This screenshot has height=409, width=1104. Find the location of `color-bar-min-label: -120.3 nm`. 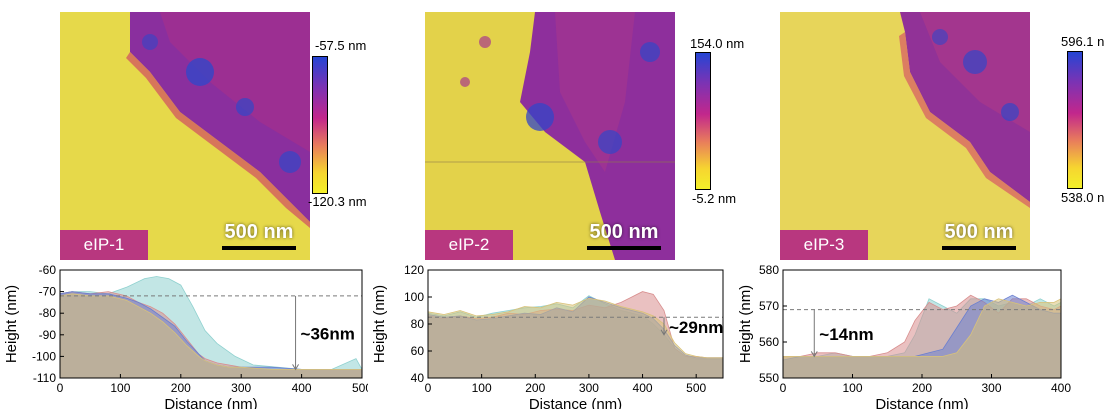

color-bar-min-label: -120.3 nm is located at coordinates (337, 201).